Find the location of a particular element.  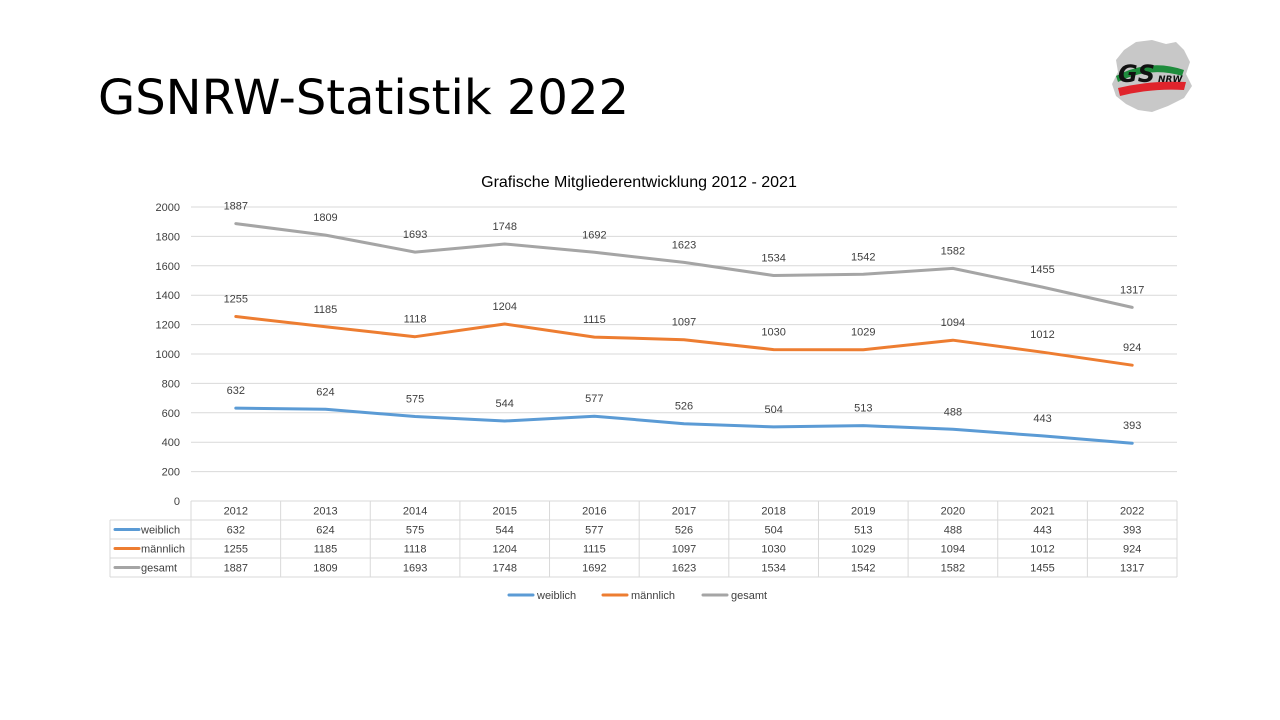

data-label-männlich: 1115 is located at coordinates (594, 320).